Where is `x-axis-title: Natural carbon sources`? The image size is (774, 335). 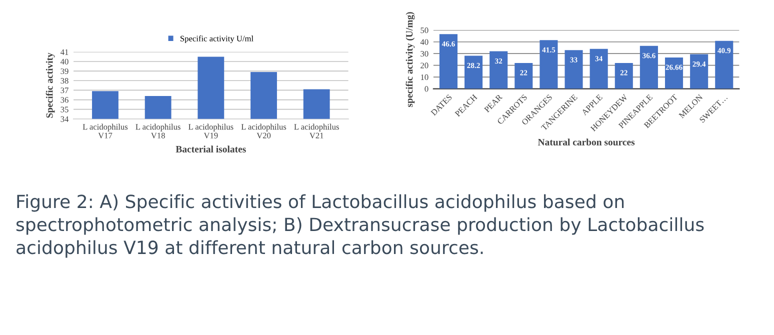 x-axis-title: Natural carbon sources is located at coordinates (586, 142).